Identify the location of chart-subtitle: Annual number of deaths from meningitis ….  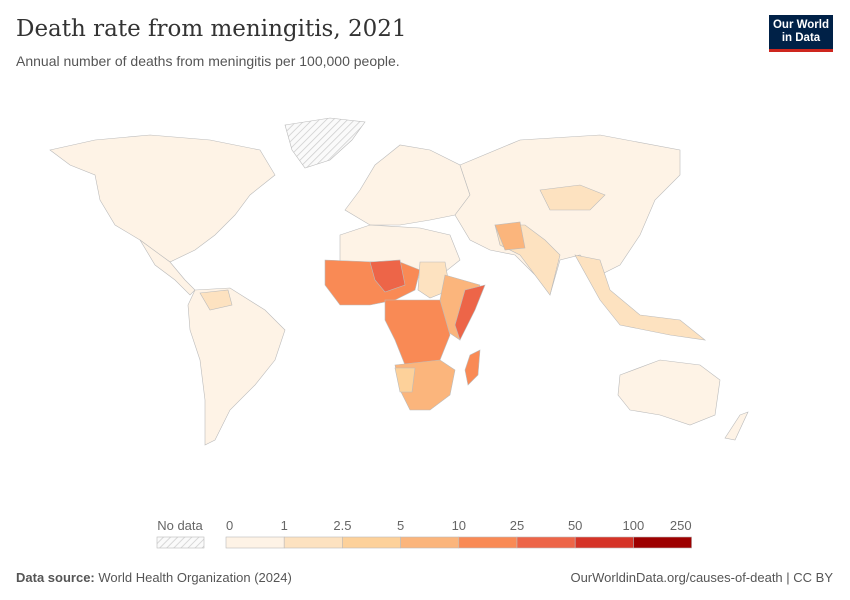
(208, 61).